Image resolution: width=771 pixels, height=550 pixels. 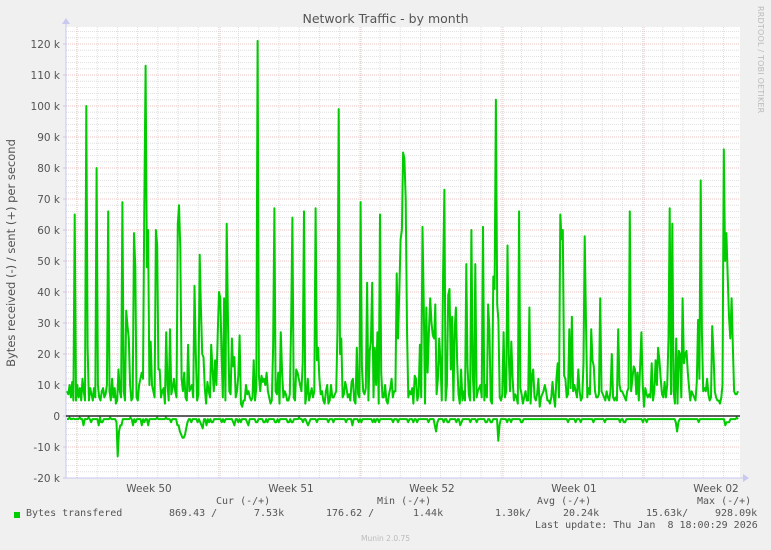 I want to click on legend-cur-received: 869.43 /, so click(x=193, y=513).